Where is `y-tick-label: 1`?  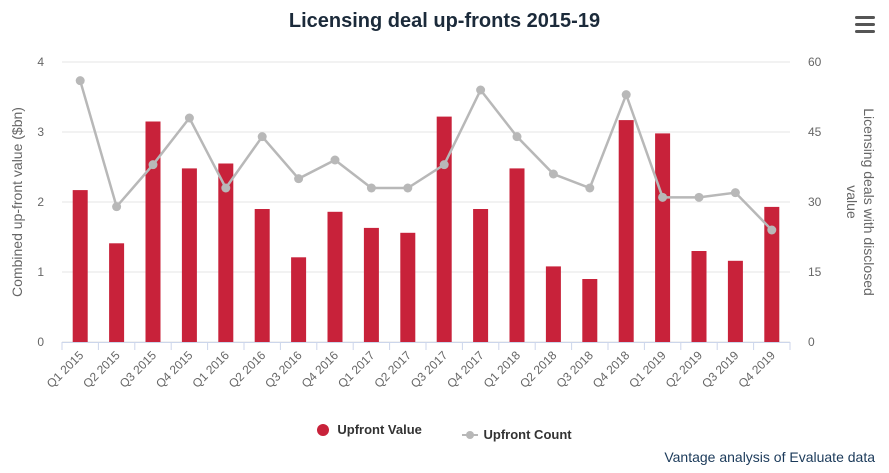
y-tick-label: 1 is located at coordinates (40, 272).